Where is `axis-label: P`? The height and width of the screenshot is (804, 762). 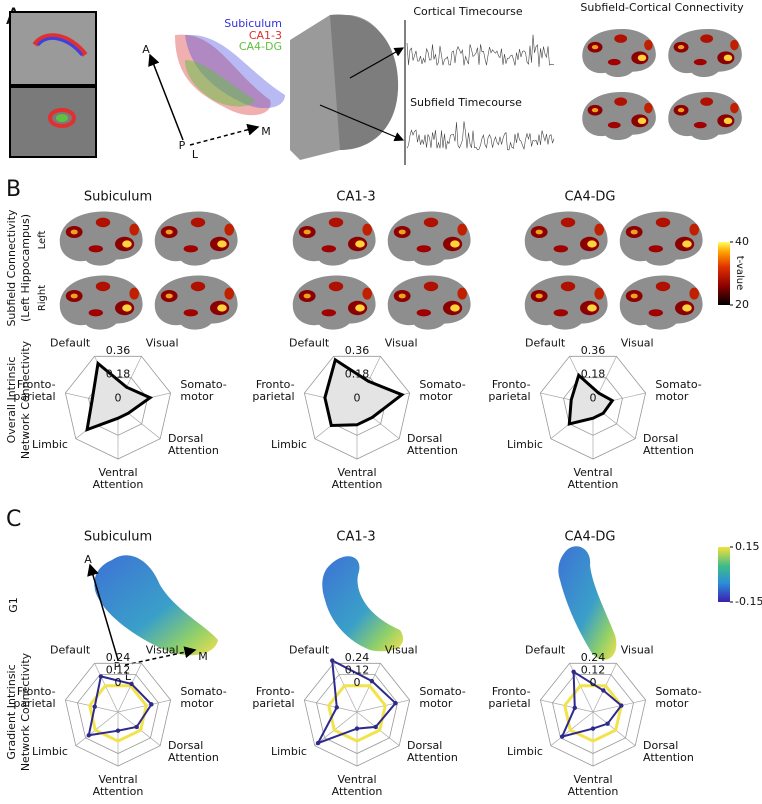 axis-label: P is located at coordinates (182, 145).